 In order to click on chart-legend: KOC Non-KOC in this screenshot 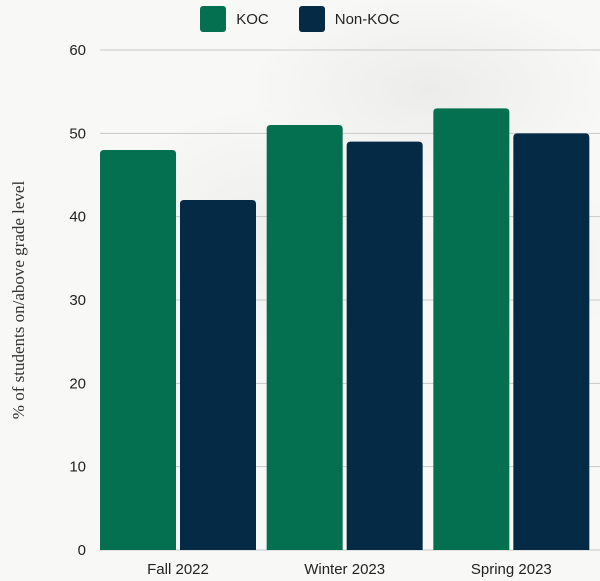, I will do `click(300, 19)`.